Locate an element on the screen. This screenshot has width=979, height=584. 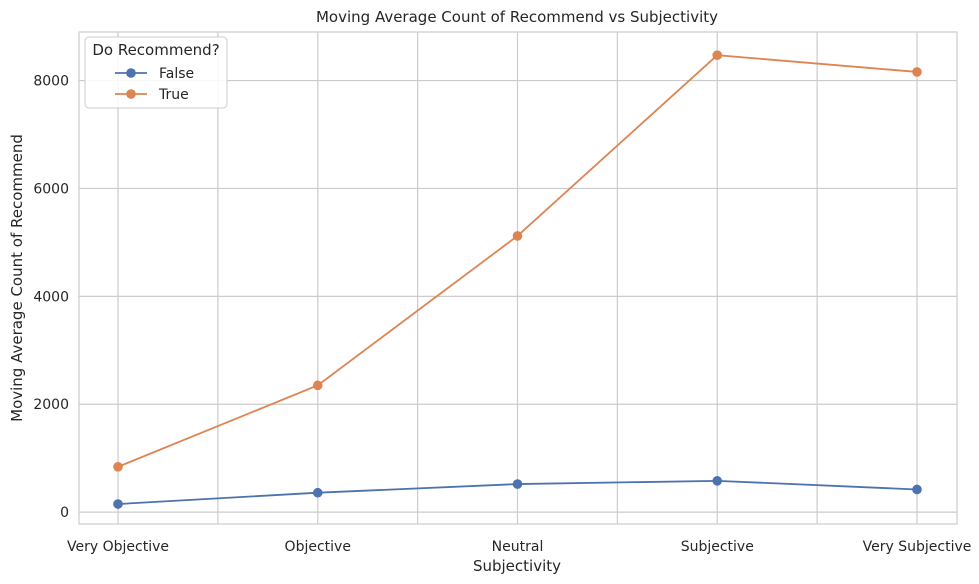
legend-label-true: True is located at coordinates (173, 95).